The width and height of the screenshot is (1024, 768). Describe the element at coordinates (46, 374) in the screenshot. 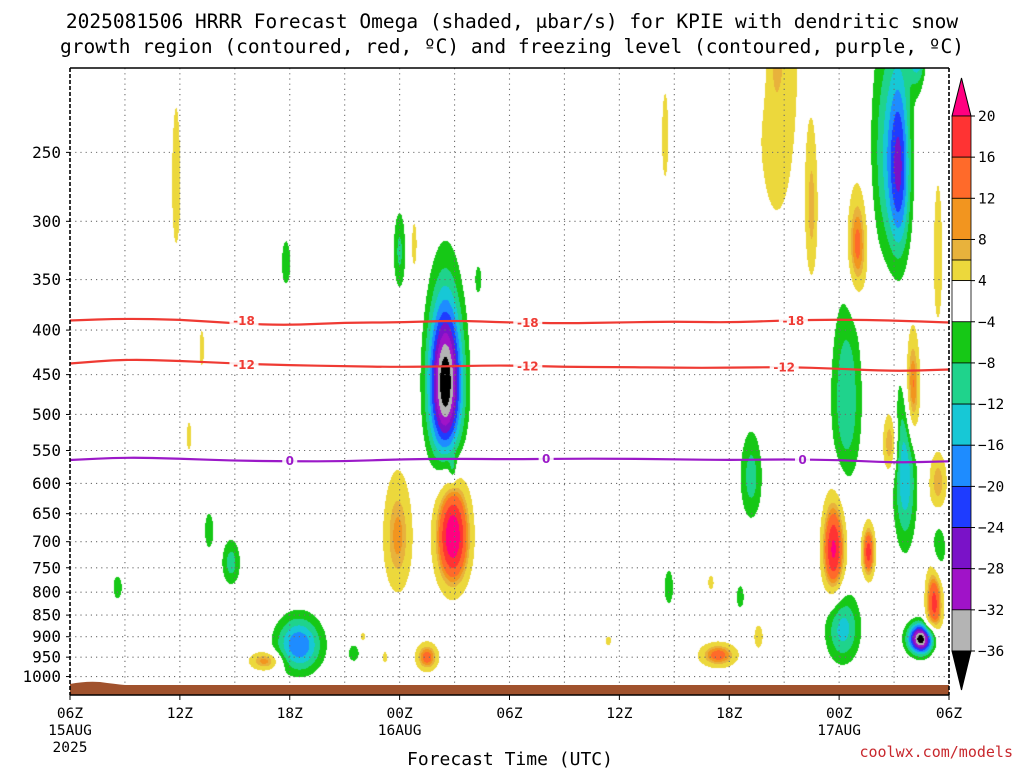

I see `y-tick-label: 450` at that location.